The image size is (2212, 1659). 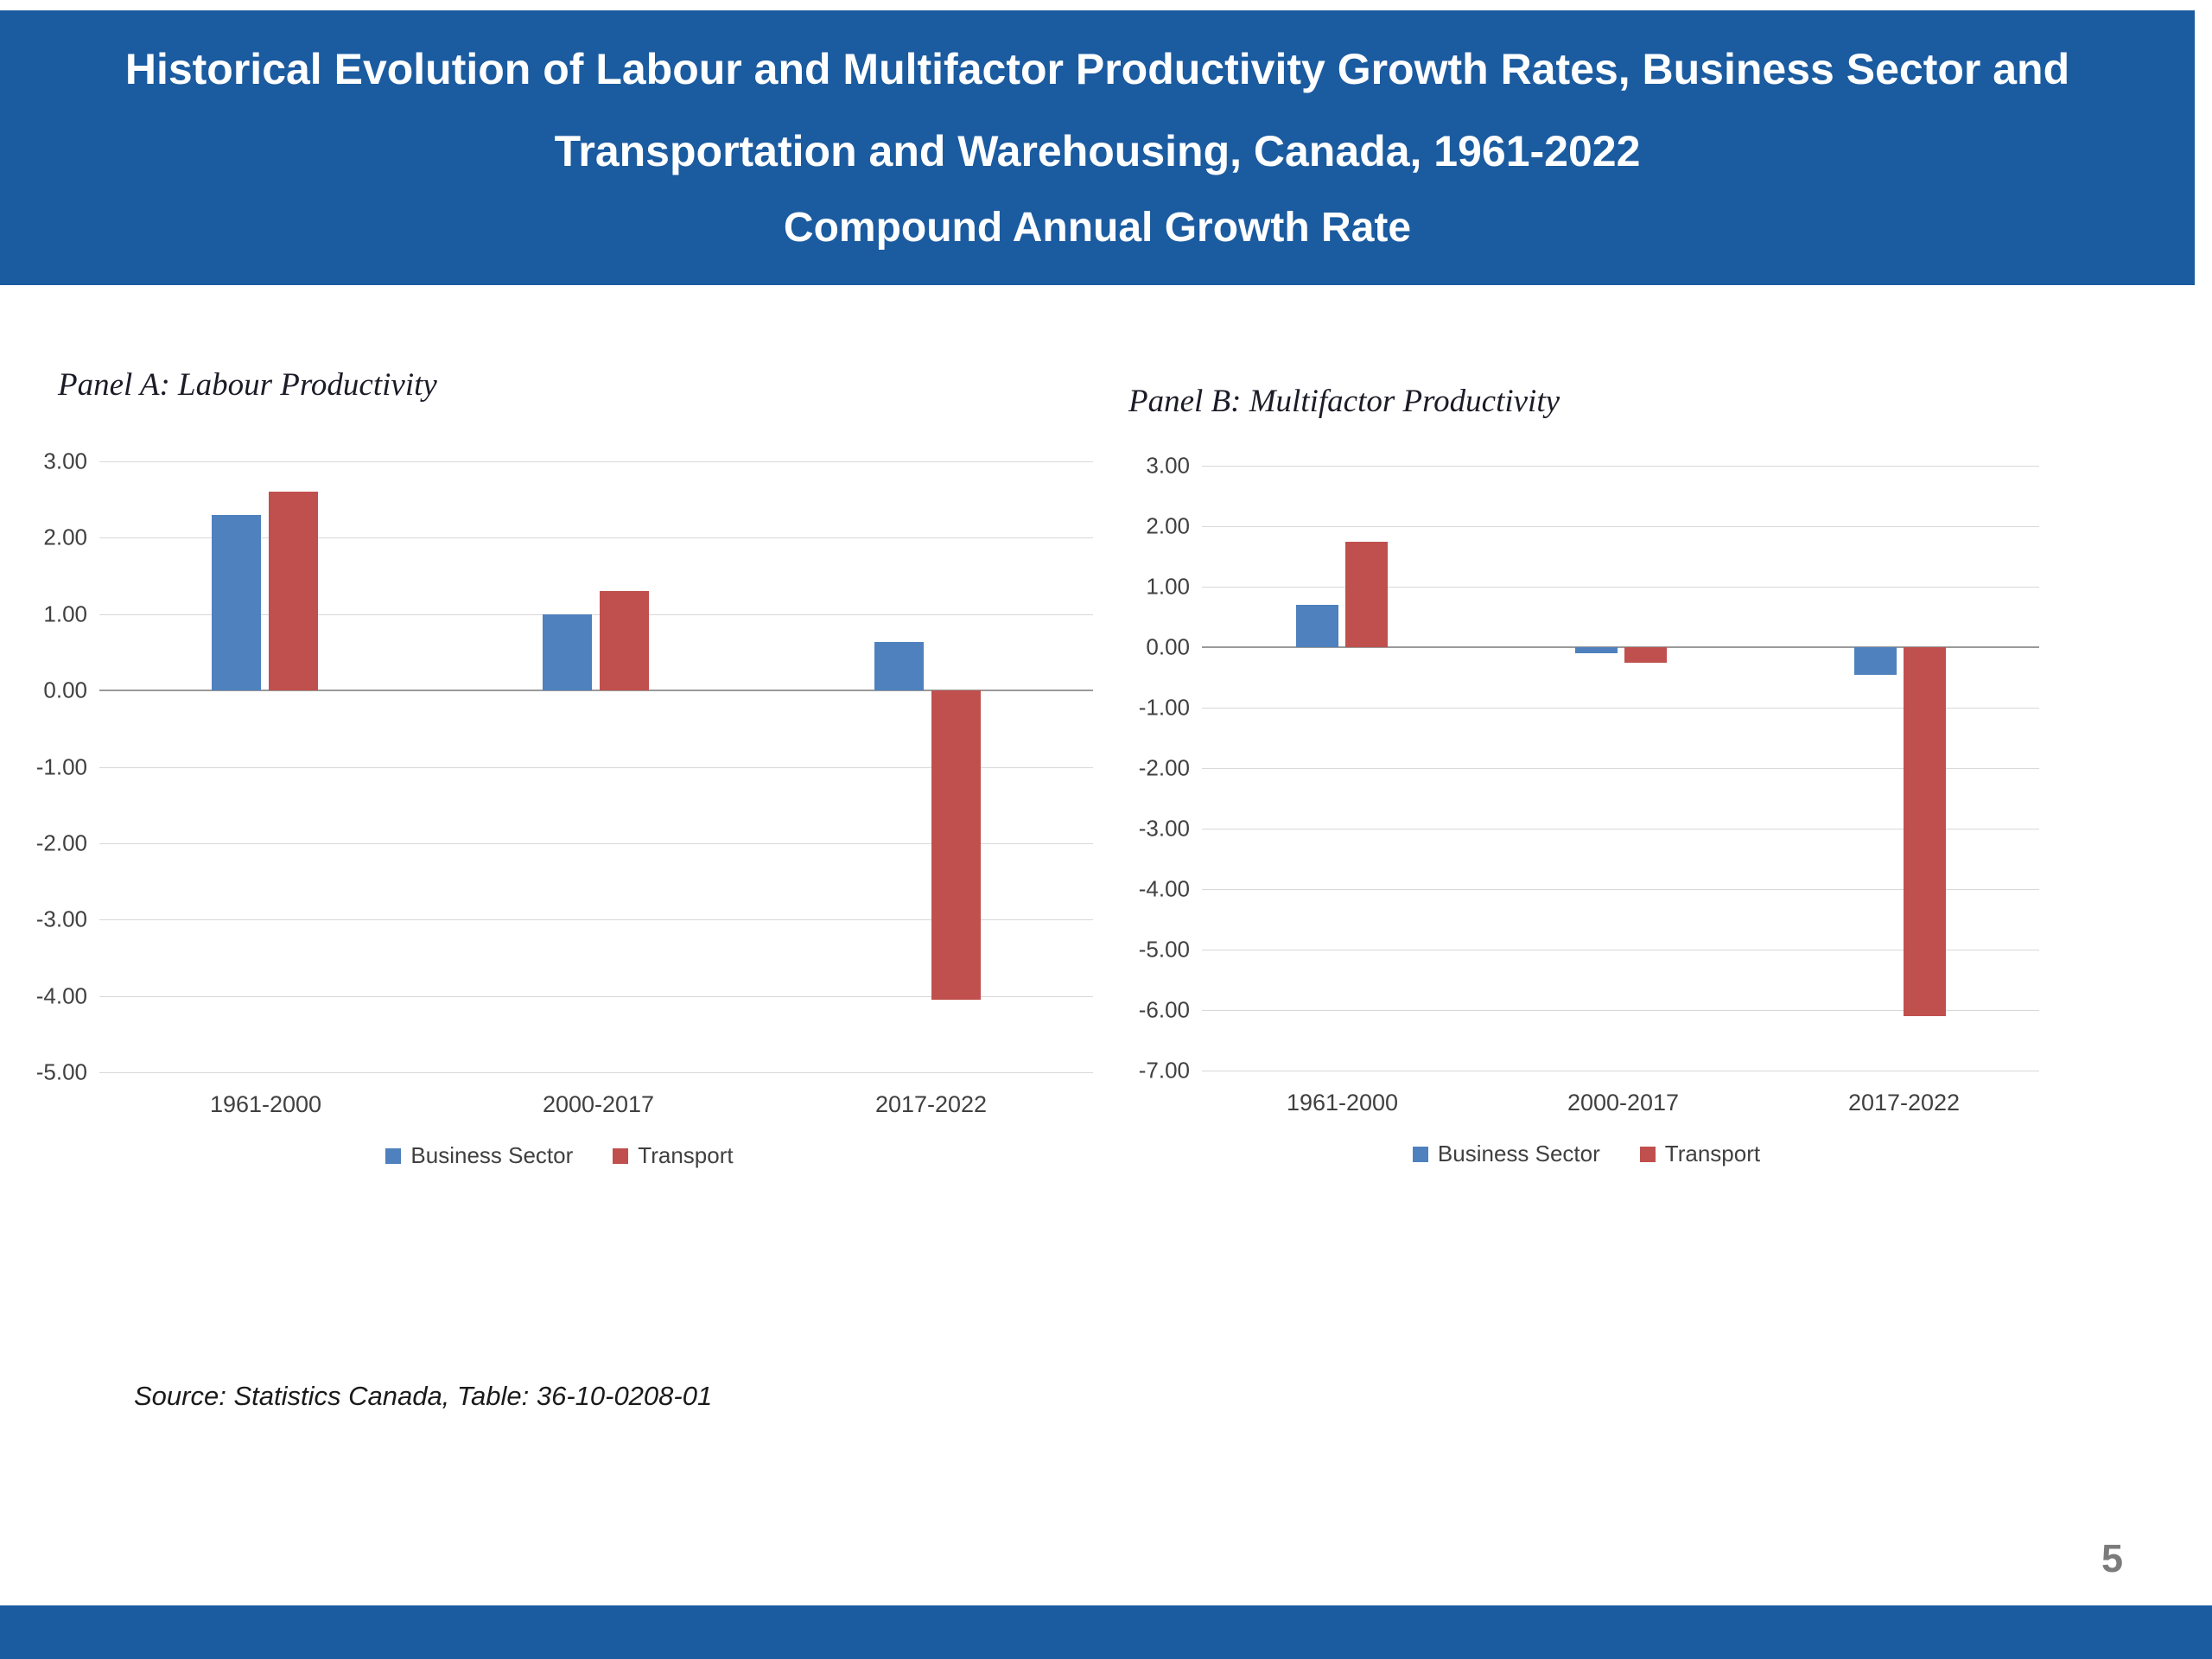 I want to click on legend-label: Transport, so click(x=686, y=1155).